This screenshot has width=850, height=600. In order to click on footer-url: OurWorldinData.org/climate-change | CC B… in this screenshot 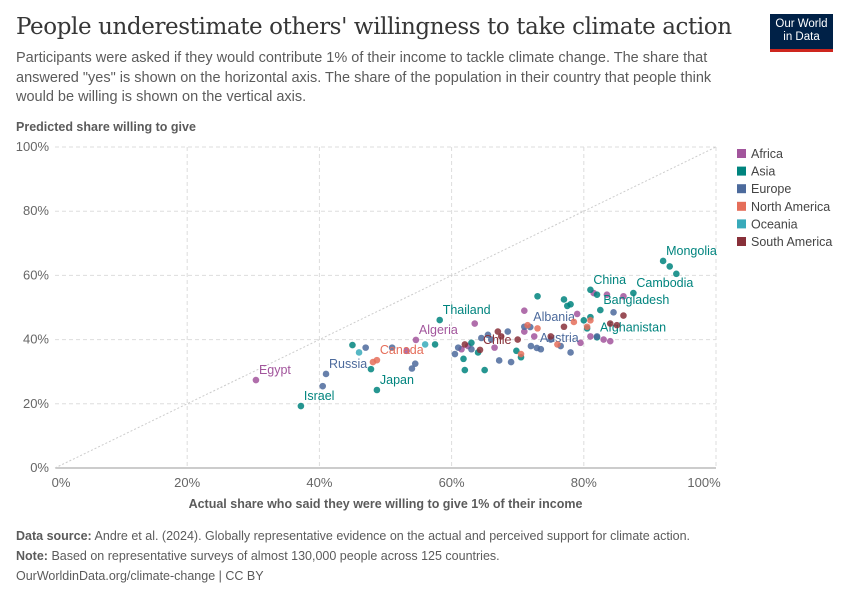, I will do `click(140, 576)`.